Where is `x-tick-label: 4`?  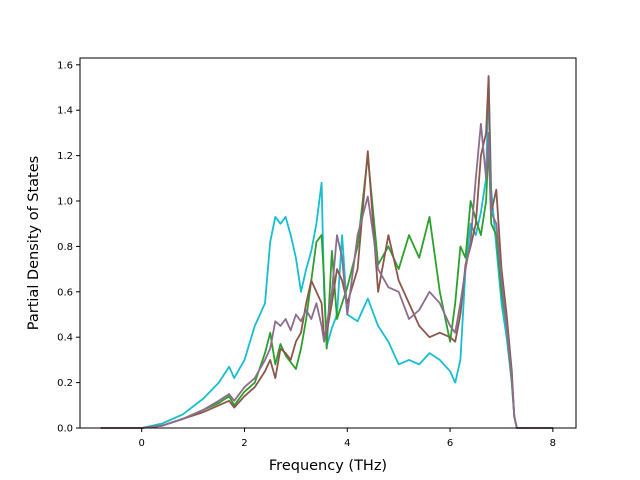
x-tick-label: 4 is located at coordinates (347, 443).